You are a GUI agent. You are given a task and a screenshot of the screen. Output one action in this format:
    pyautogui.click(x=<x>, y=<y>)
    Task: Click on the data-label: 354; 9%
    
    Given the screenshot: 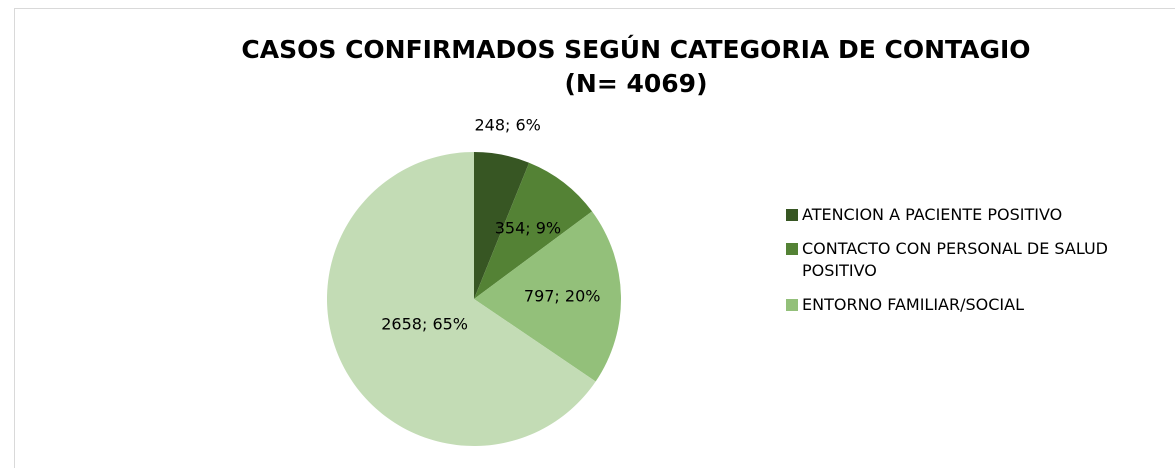 What is the action you would take?
    pyautogui.click(x=528, y=228)
    